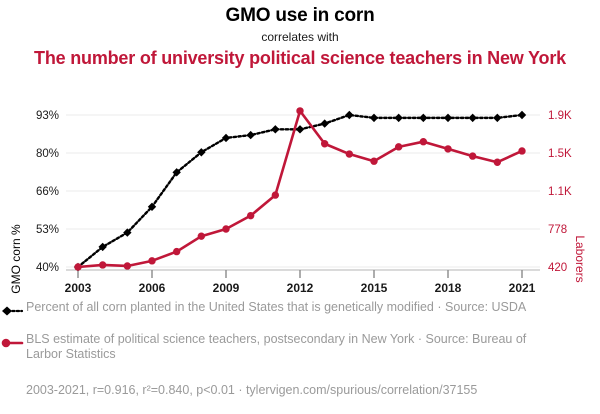 This screenshot has width=600, height=414. I want to click on x-tick-0: 2003, so click(78, 288).